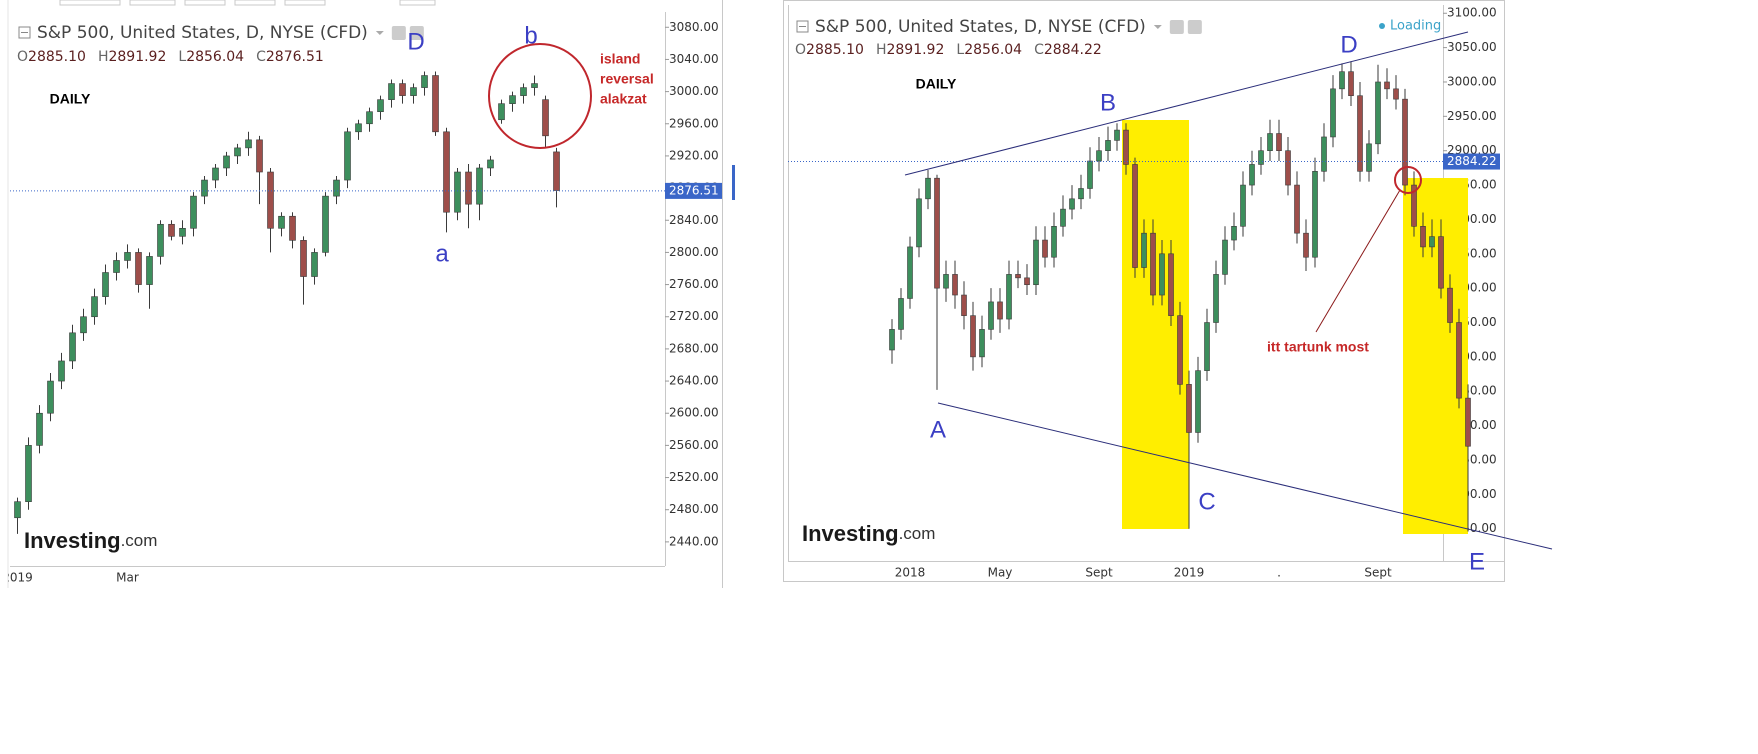 The height and width of the screenshot is (754, 1758). Describe the element at coordinates (694, 284) in the screenshot. I see `y-tick-label: 2760.00` at that location.